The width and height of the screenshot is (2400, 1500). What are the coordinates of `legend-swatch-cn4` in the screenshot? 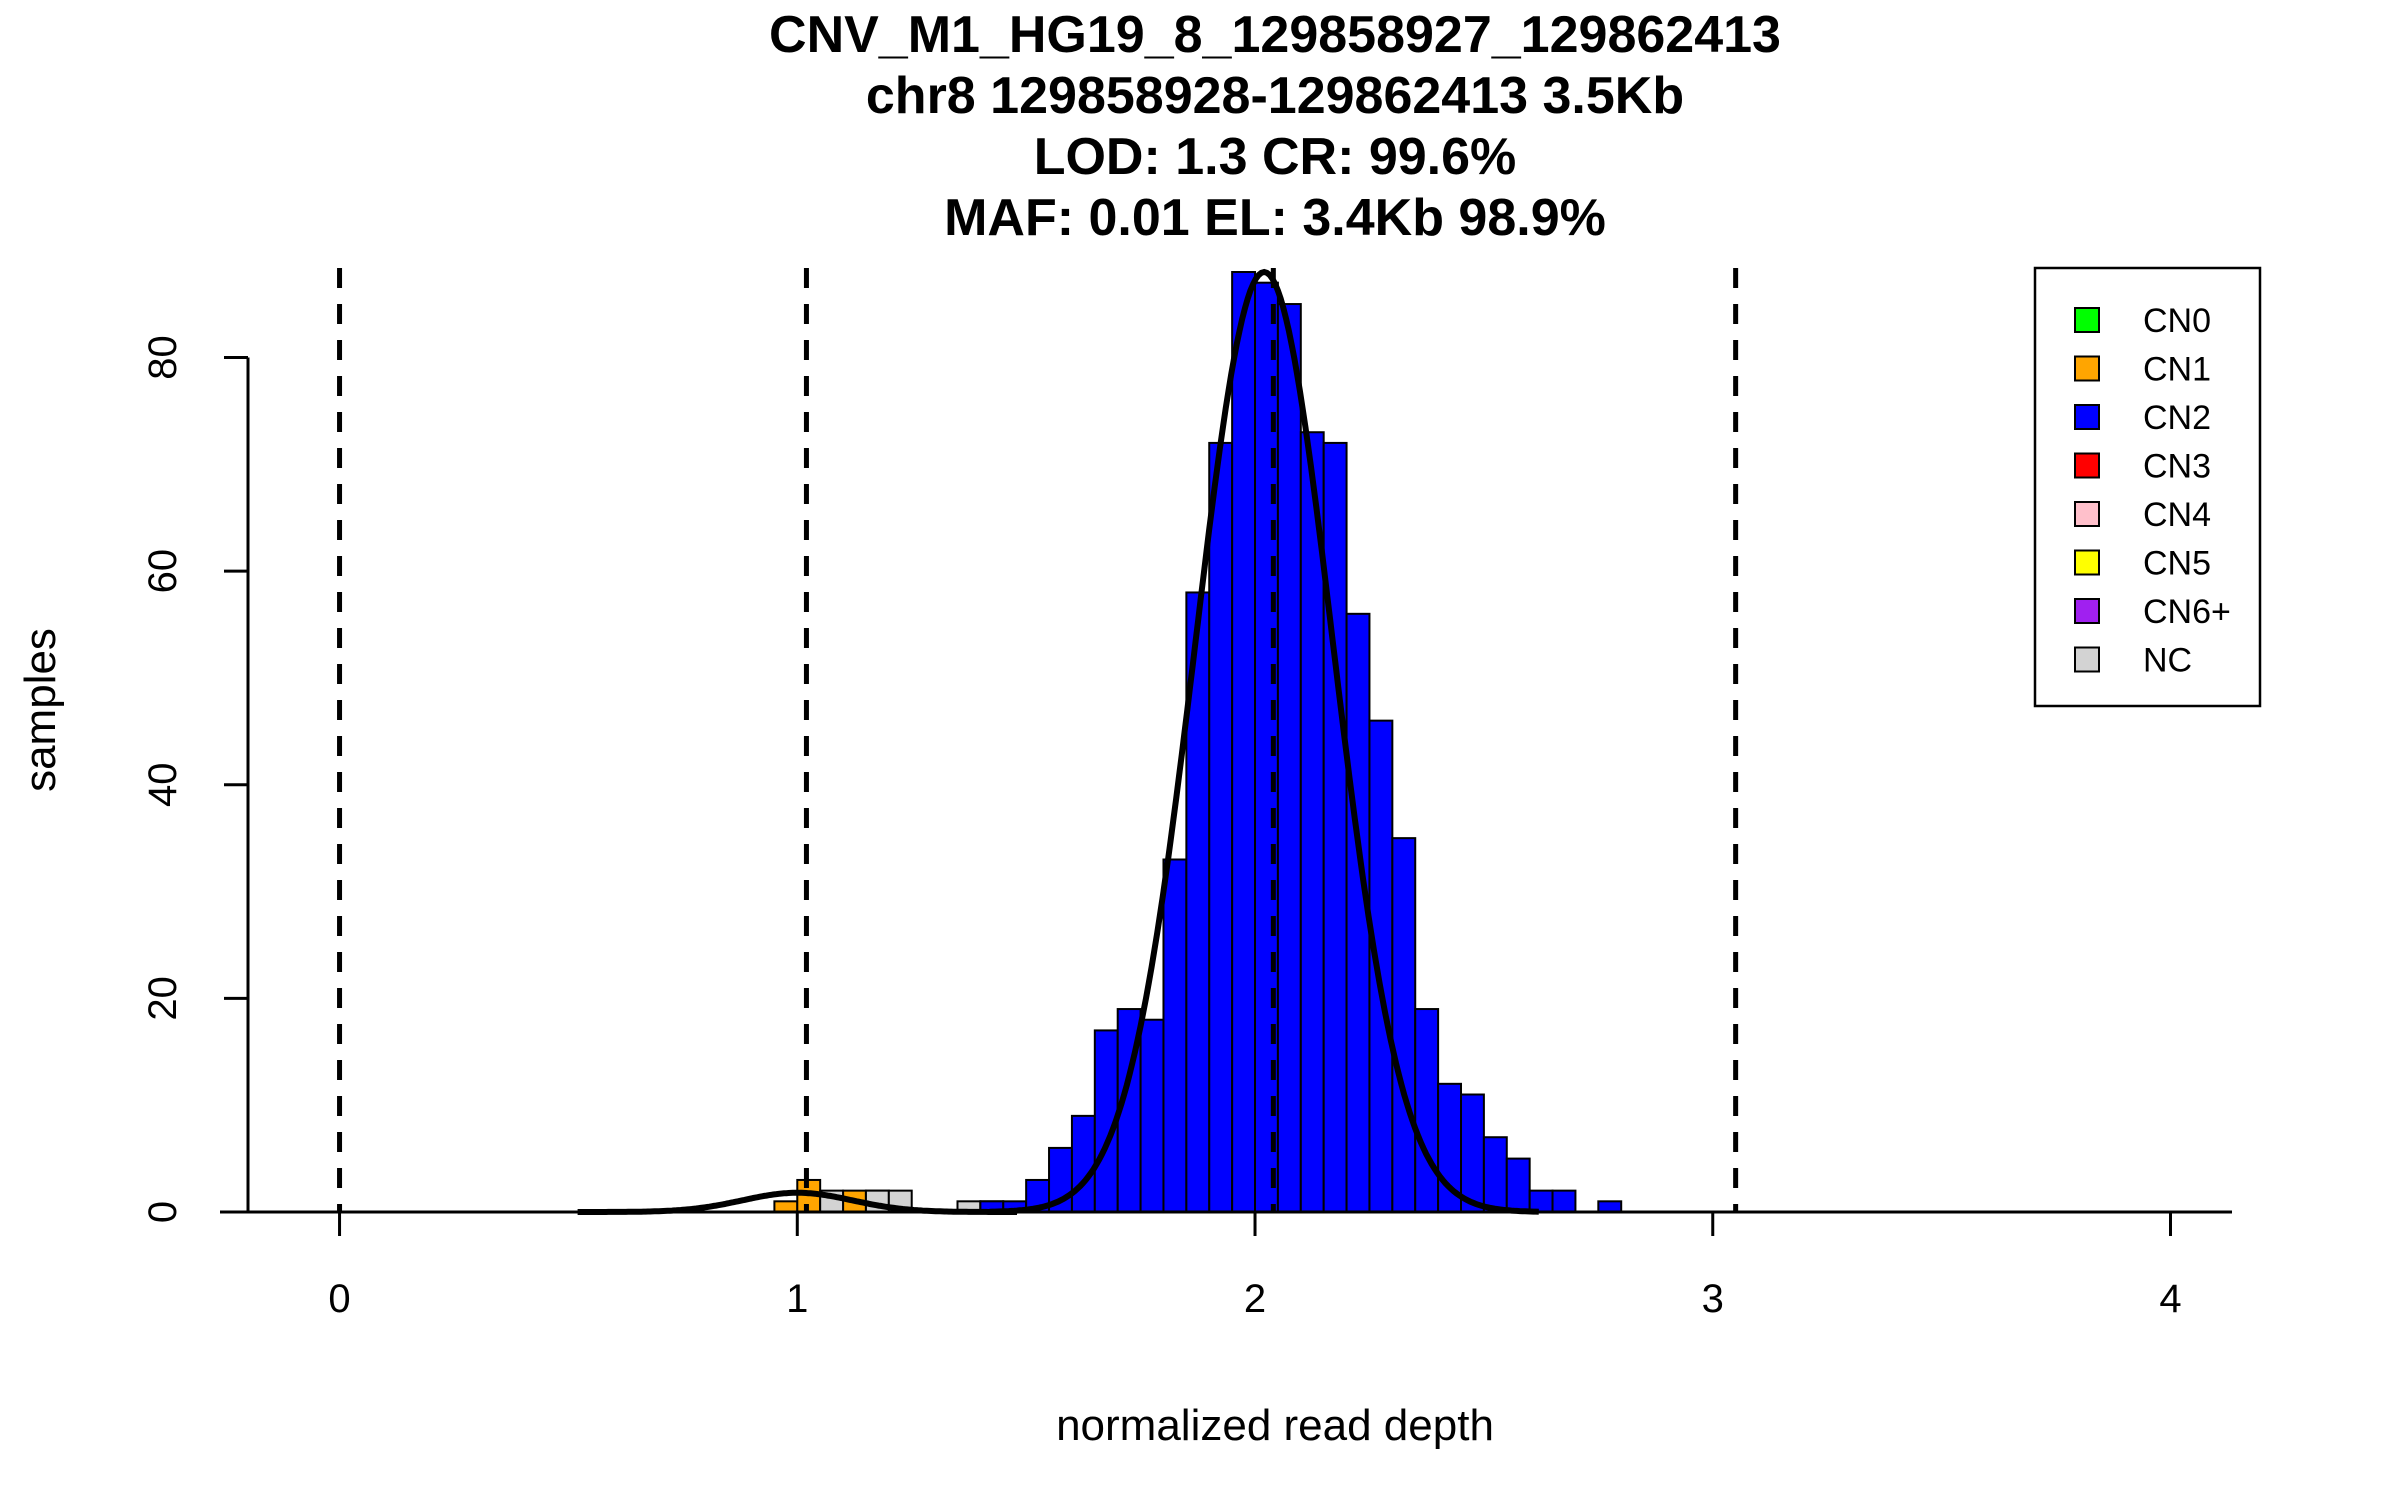 It's located at (2087, 514).